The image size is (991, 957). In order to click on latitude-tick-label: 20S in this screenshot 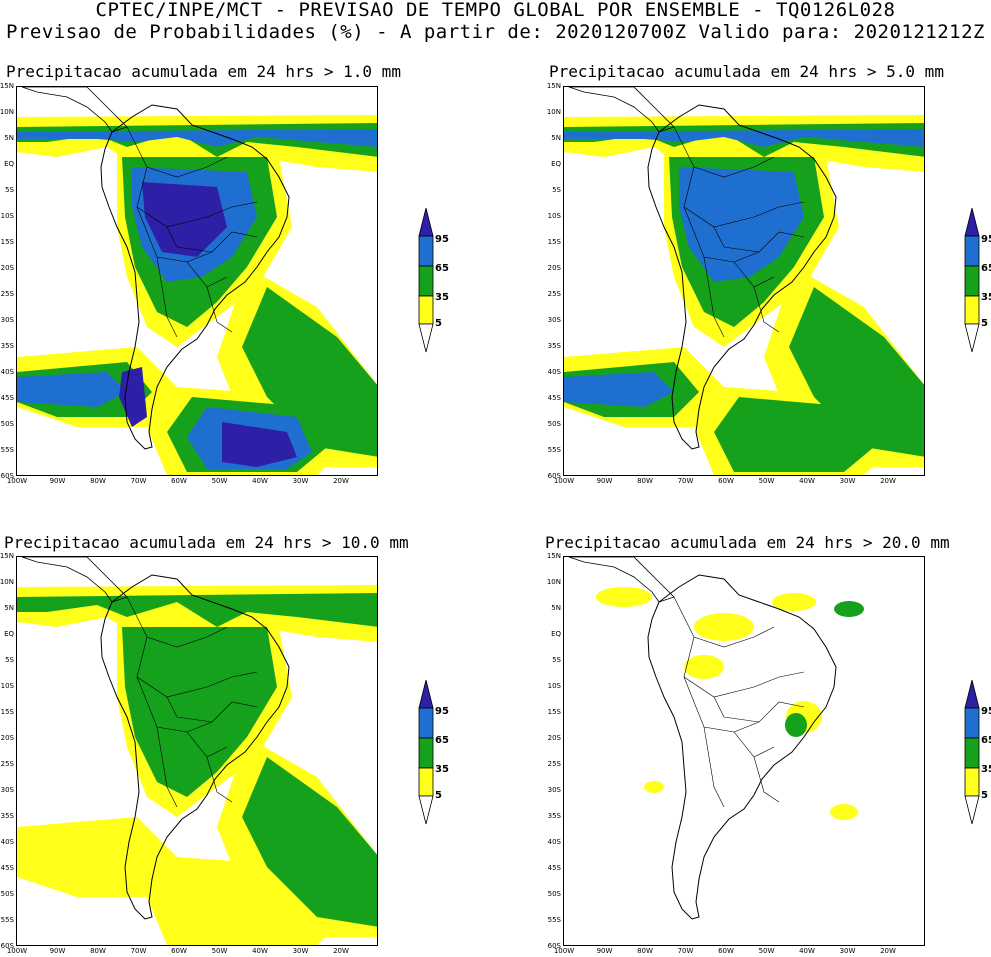, I will do `click(554, 738)`.